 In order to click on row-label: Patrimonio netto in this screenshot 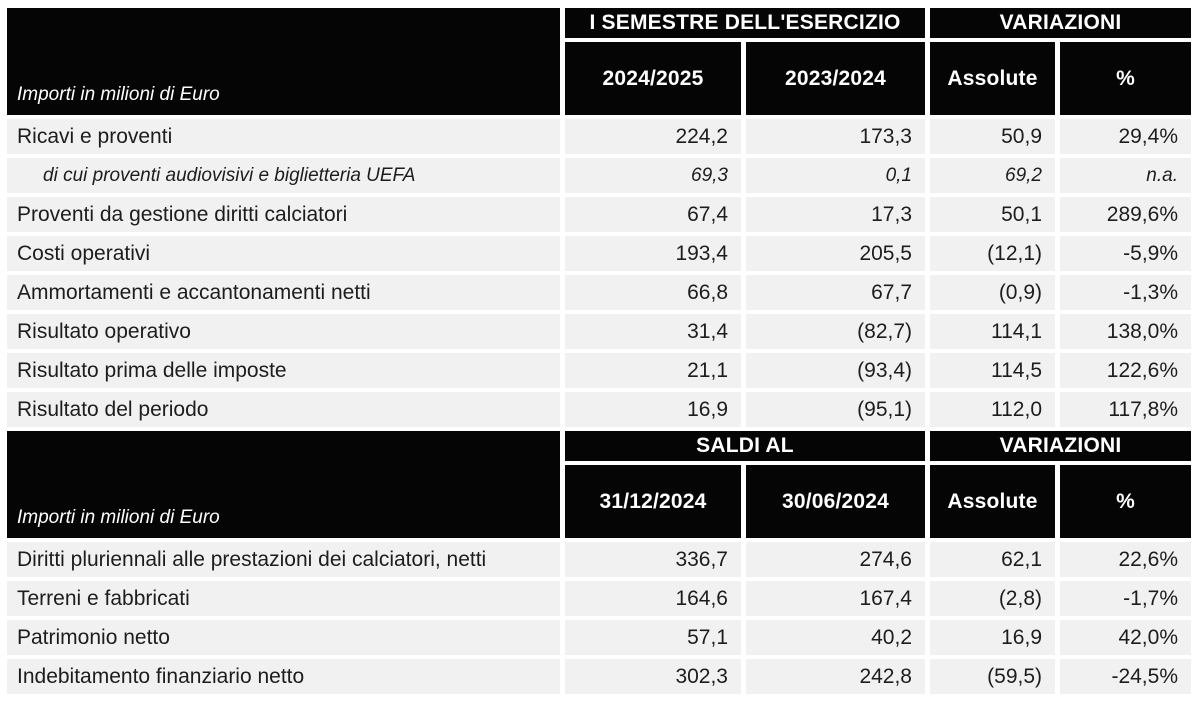, I will do `click(283, 637)`.